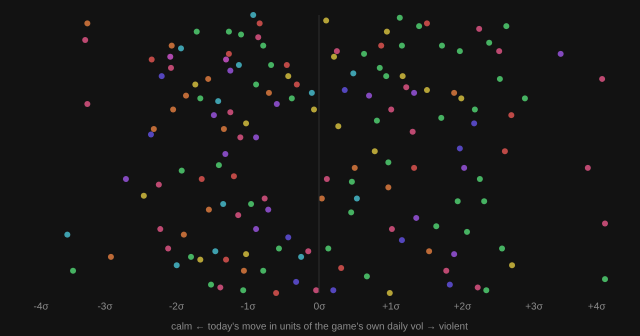  Describe the element at coordinates (534, 307) in the screenshot. I see `x-tick-label: +3σ` at that location.